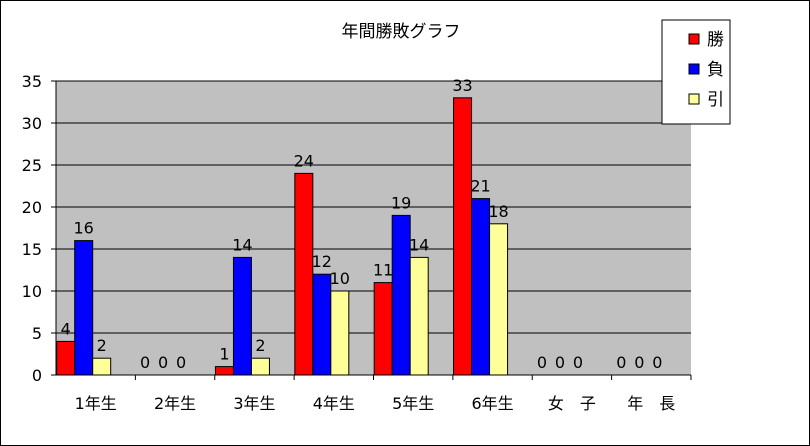  I want to click on data-label: 10, so click(340, 278).